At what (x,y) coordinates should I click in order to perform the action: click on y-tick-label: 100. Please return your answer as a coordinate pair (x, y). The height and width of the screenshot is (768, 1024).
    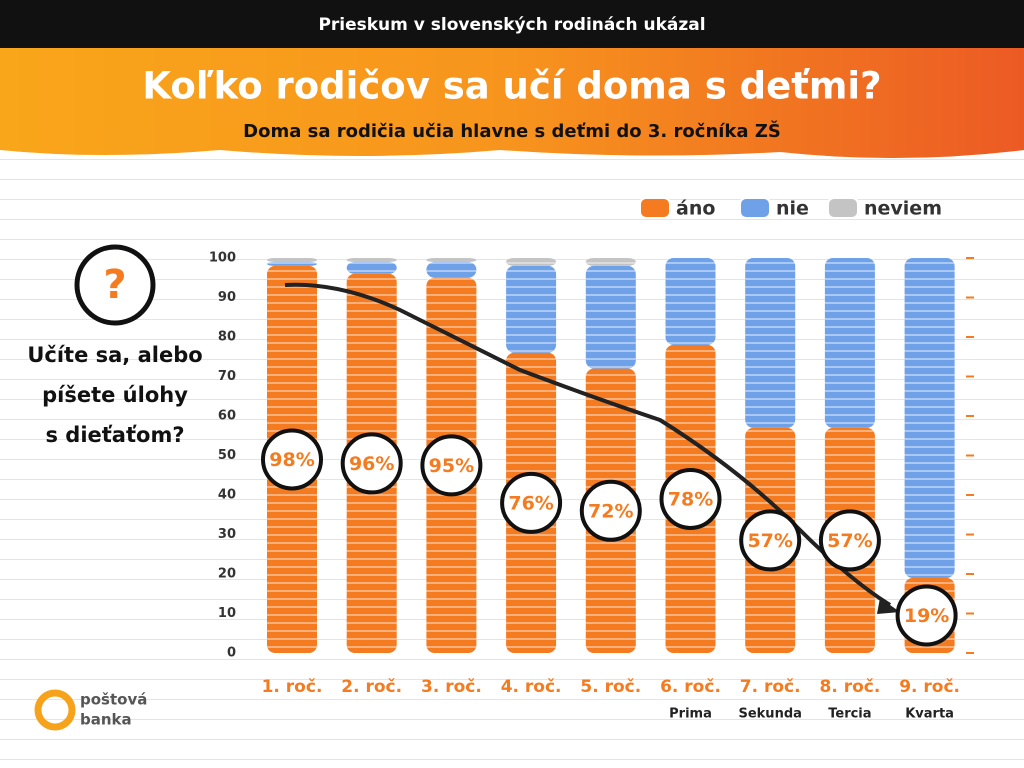
    Looking at the image, I should click on (222, 258).